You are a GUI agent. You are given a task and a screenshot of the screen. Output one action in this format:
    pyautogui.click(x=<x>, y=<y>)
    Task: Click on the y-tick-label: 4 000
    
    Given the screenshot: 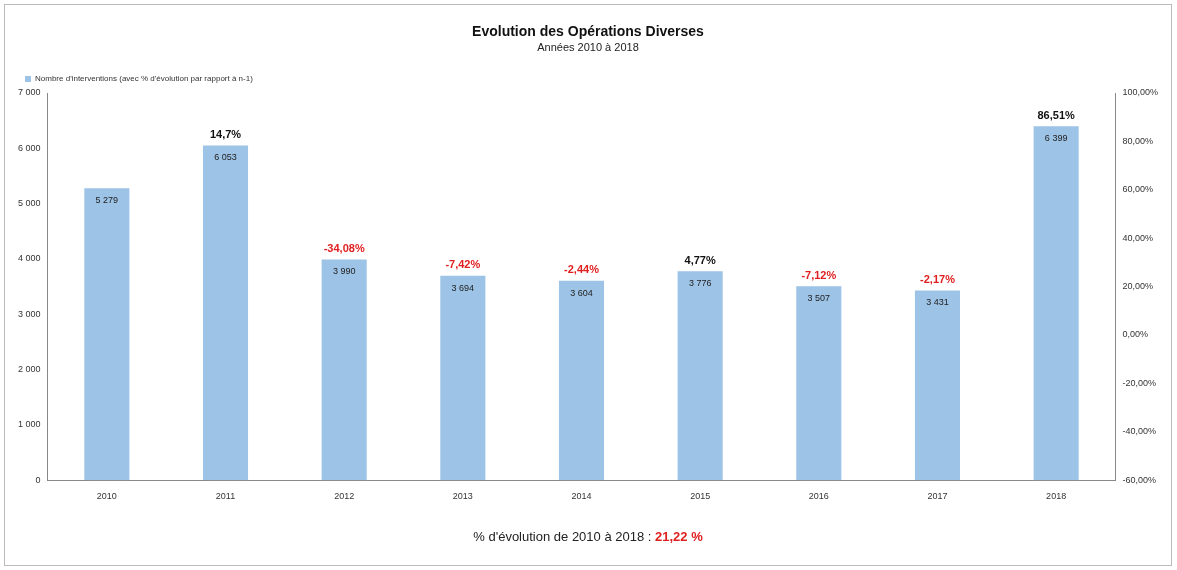 What is the action you would take?
    pyautogui.click(x=29, y=258)
    